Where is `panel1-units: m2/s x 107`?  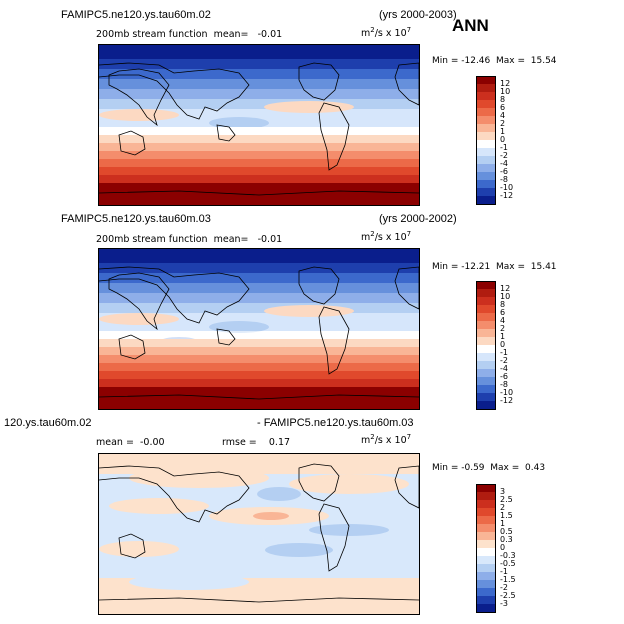 panel1-units: m2/s x 107 is located at coordinates (386, 32).